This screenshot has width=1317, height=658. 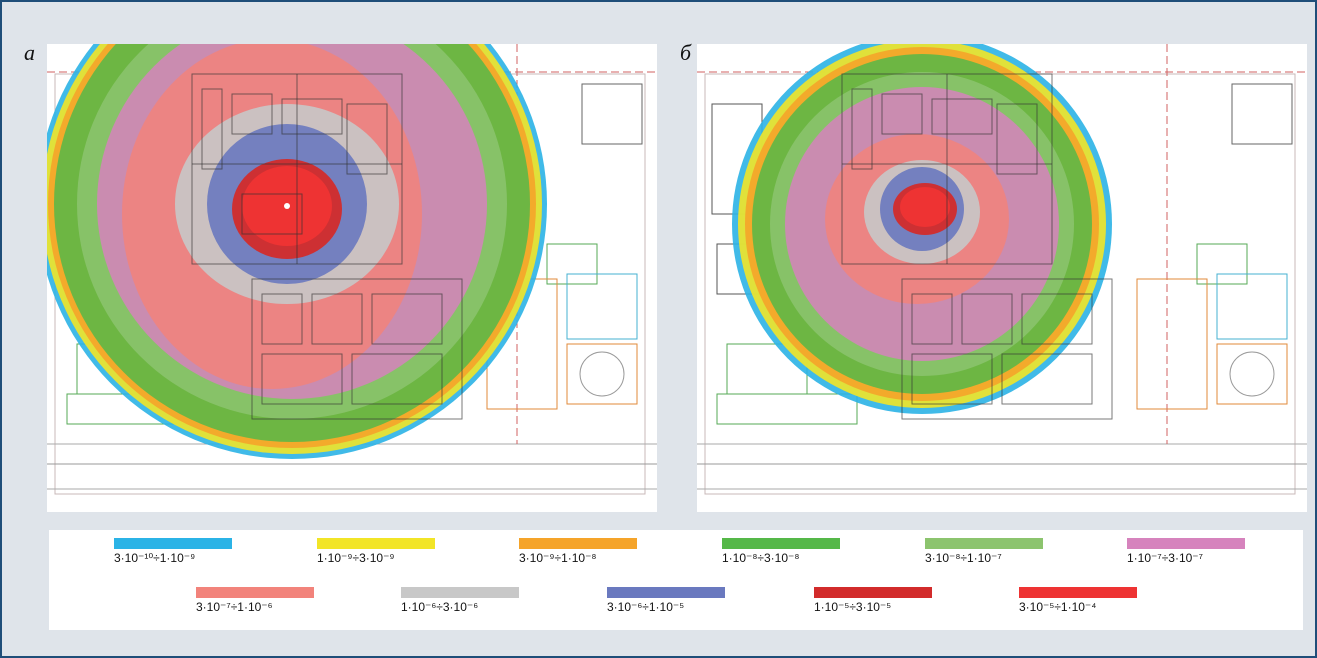 I want to click on panel-label-a: a, so click(x=29, y=52).